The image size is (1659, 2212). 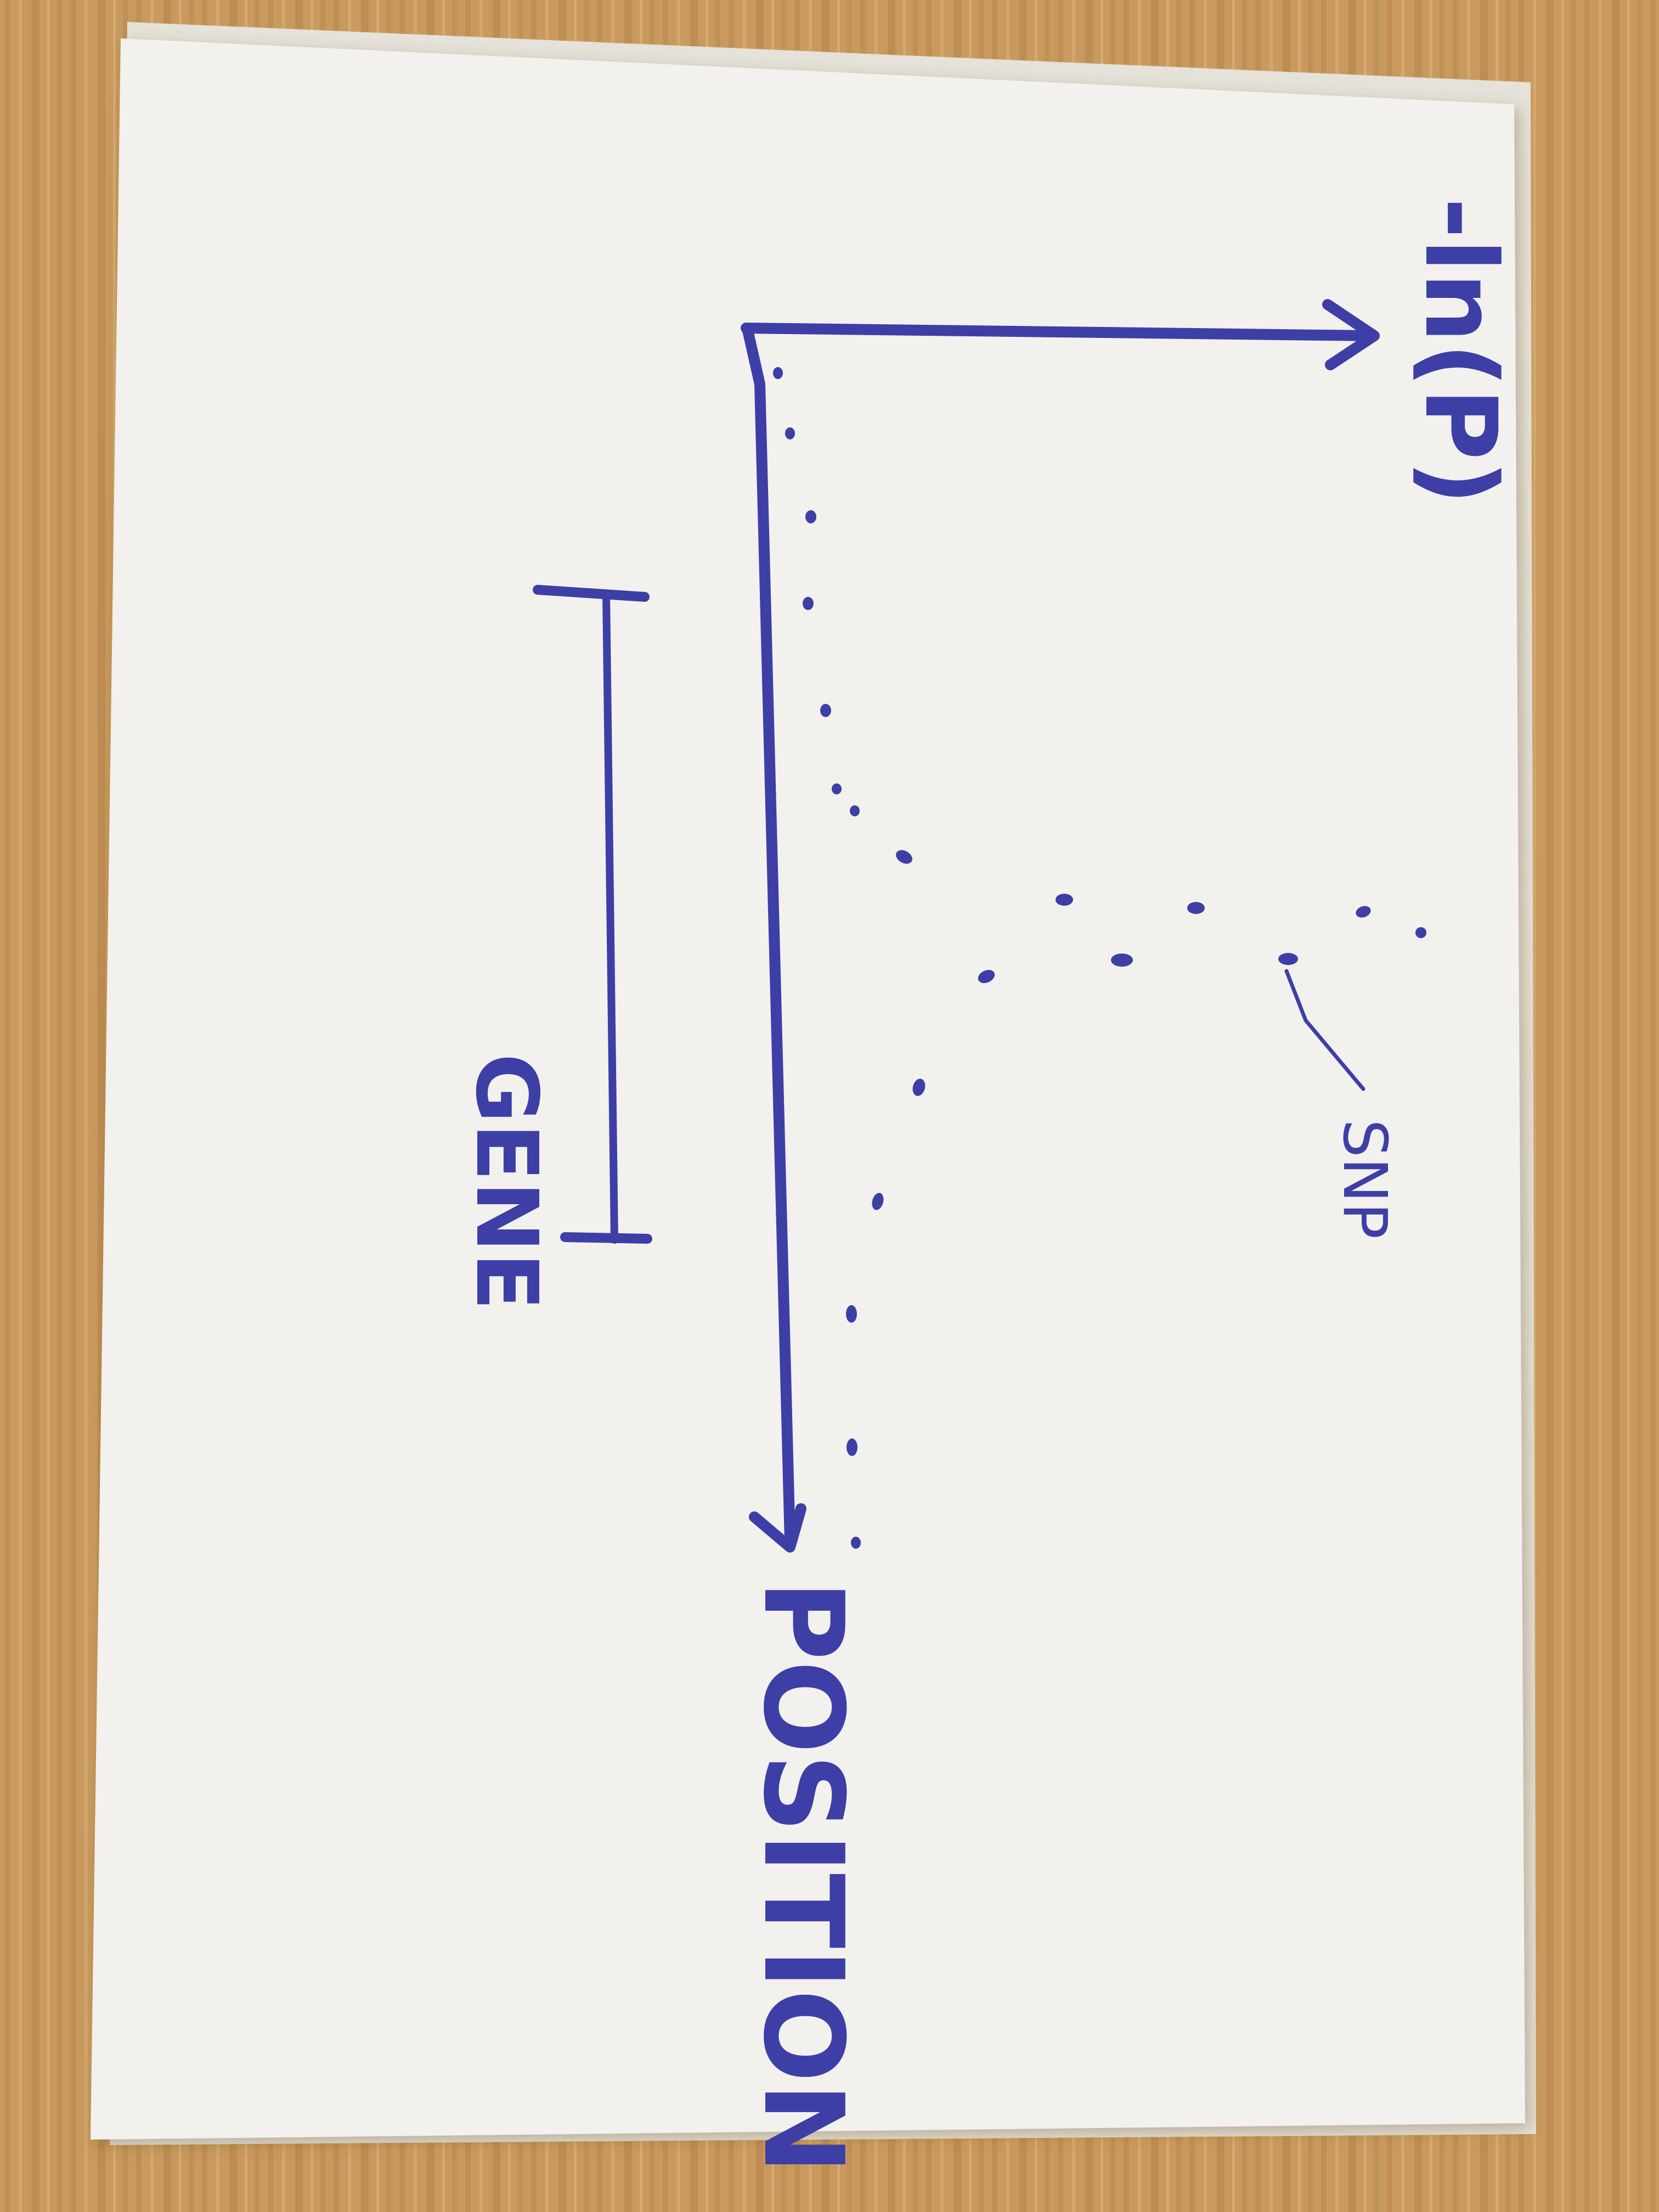 What do you see at coordinates (592, 914) in the screenshot?
I see `gene-span` at bounding box center [592, 914].